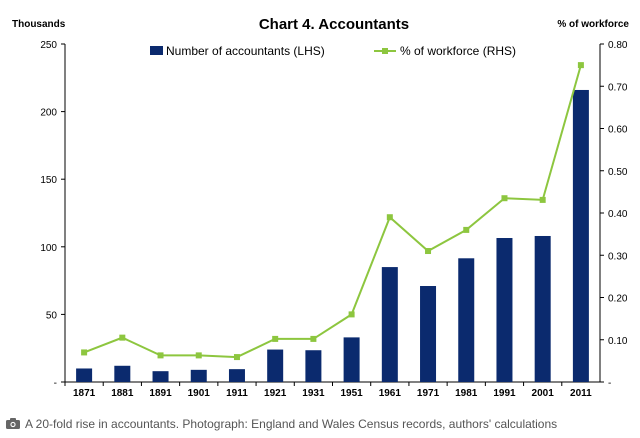 Image resolution: width=640 pixels, height=438 pixels. I want to click on left-axis-label: Thousands, so click(39, 24).